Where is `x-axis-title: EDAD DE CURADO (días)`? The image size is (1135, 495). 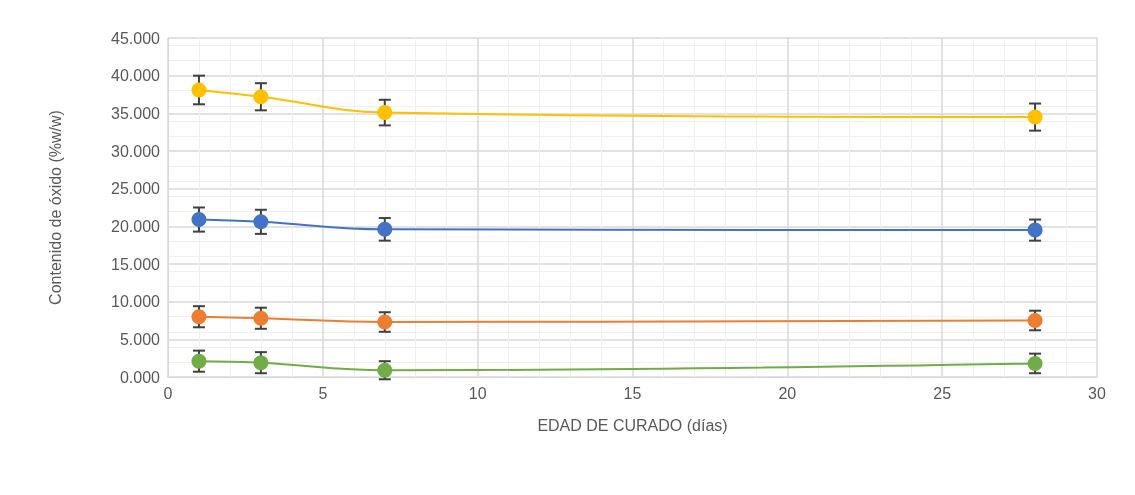 x-axis-title: EDAD DE CURADO (días) is located at coordinates (632, 425).